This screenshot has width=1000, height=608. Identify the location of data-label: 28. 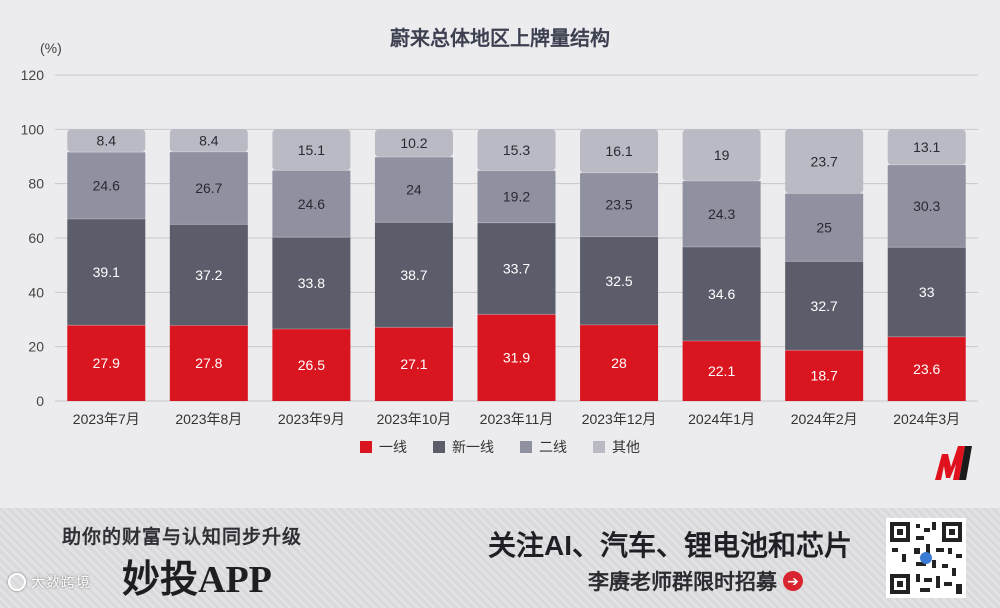
(619, 363).